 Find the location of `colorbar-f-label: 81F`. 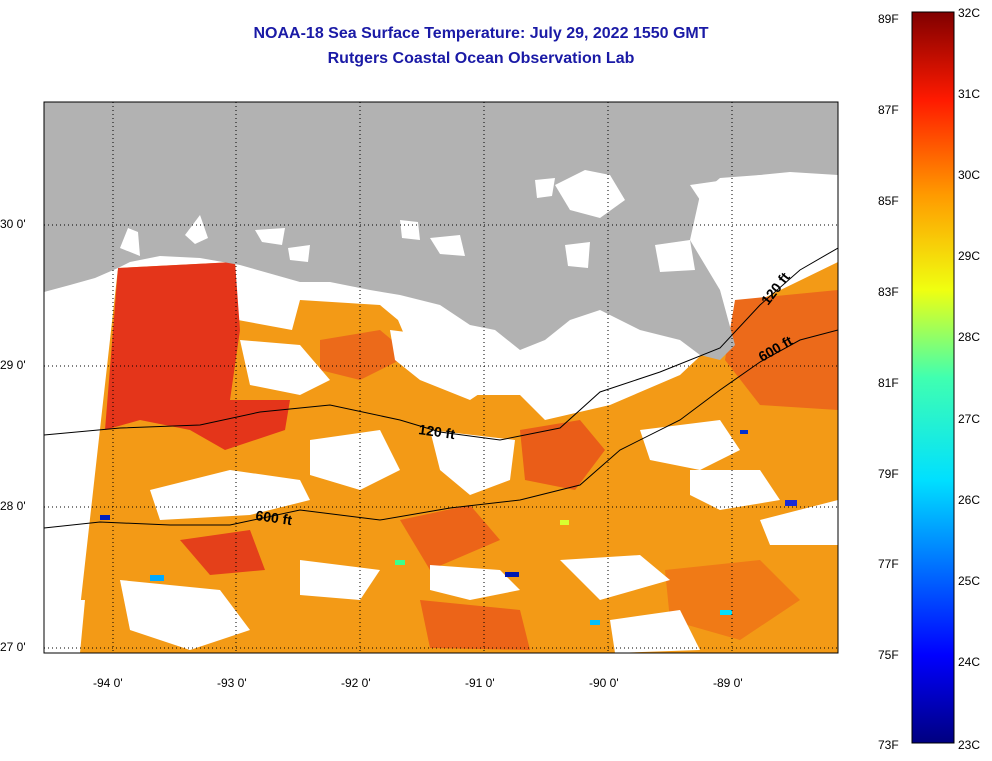

colorbar-f-label: 81F is located at coordinates (888, 383).